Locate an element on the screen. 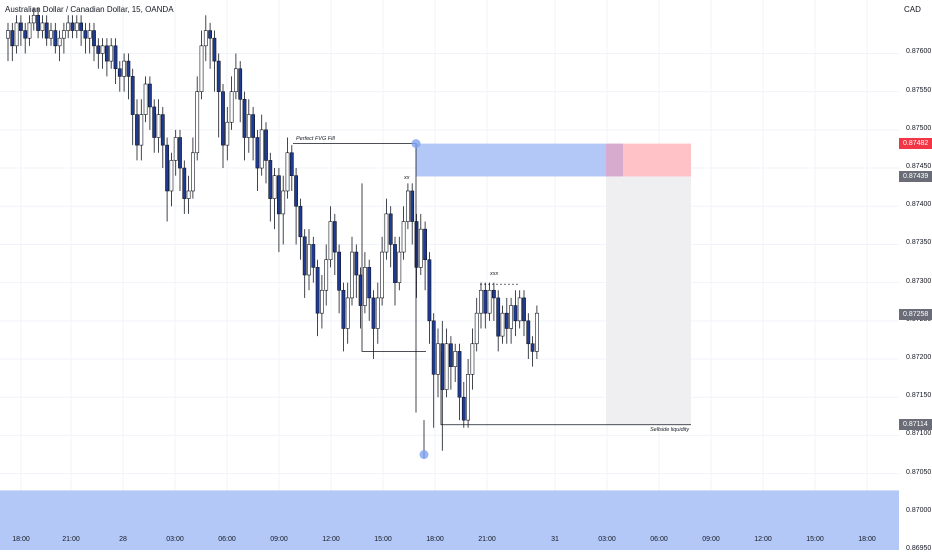  entry-overlap-zone is located at coordinates (614, 160).